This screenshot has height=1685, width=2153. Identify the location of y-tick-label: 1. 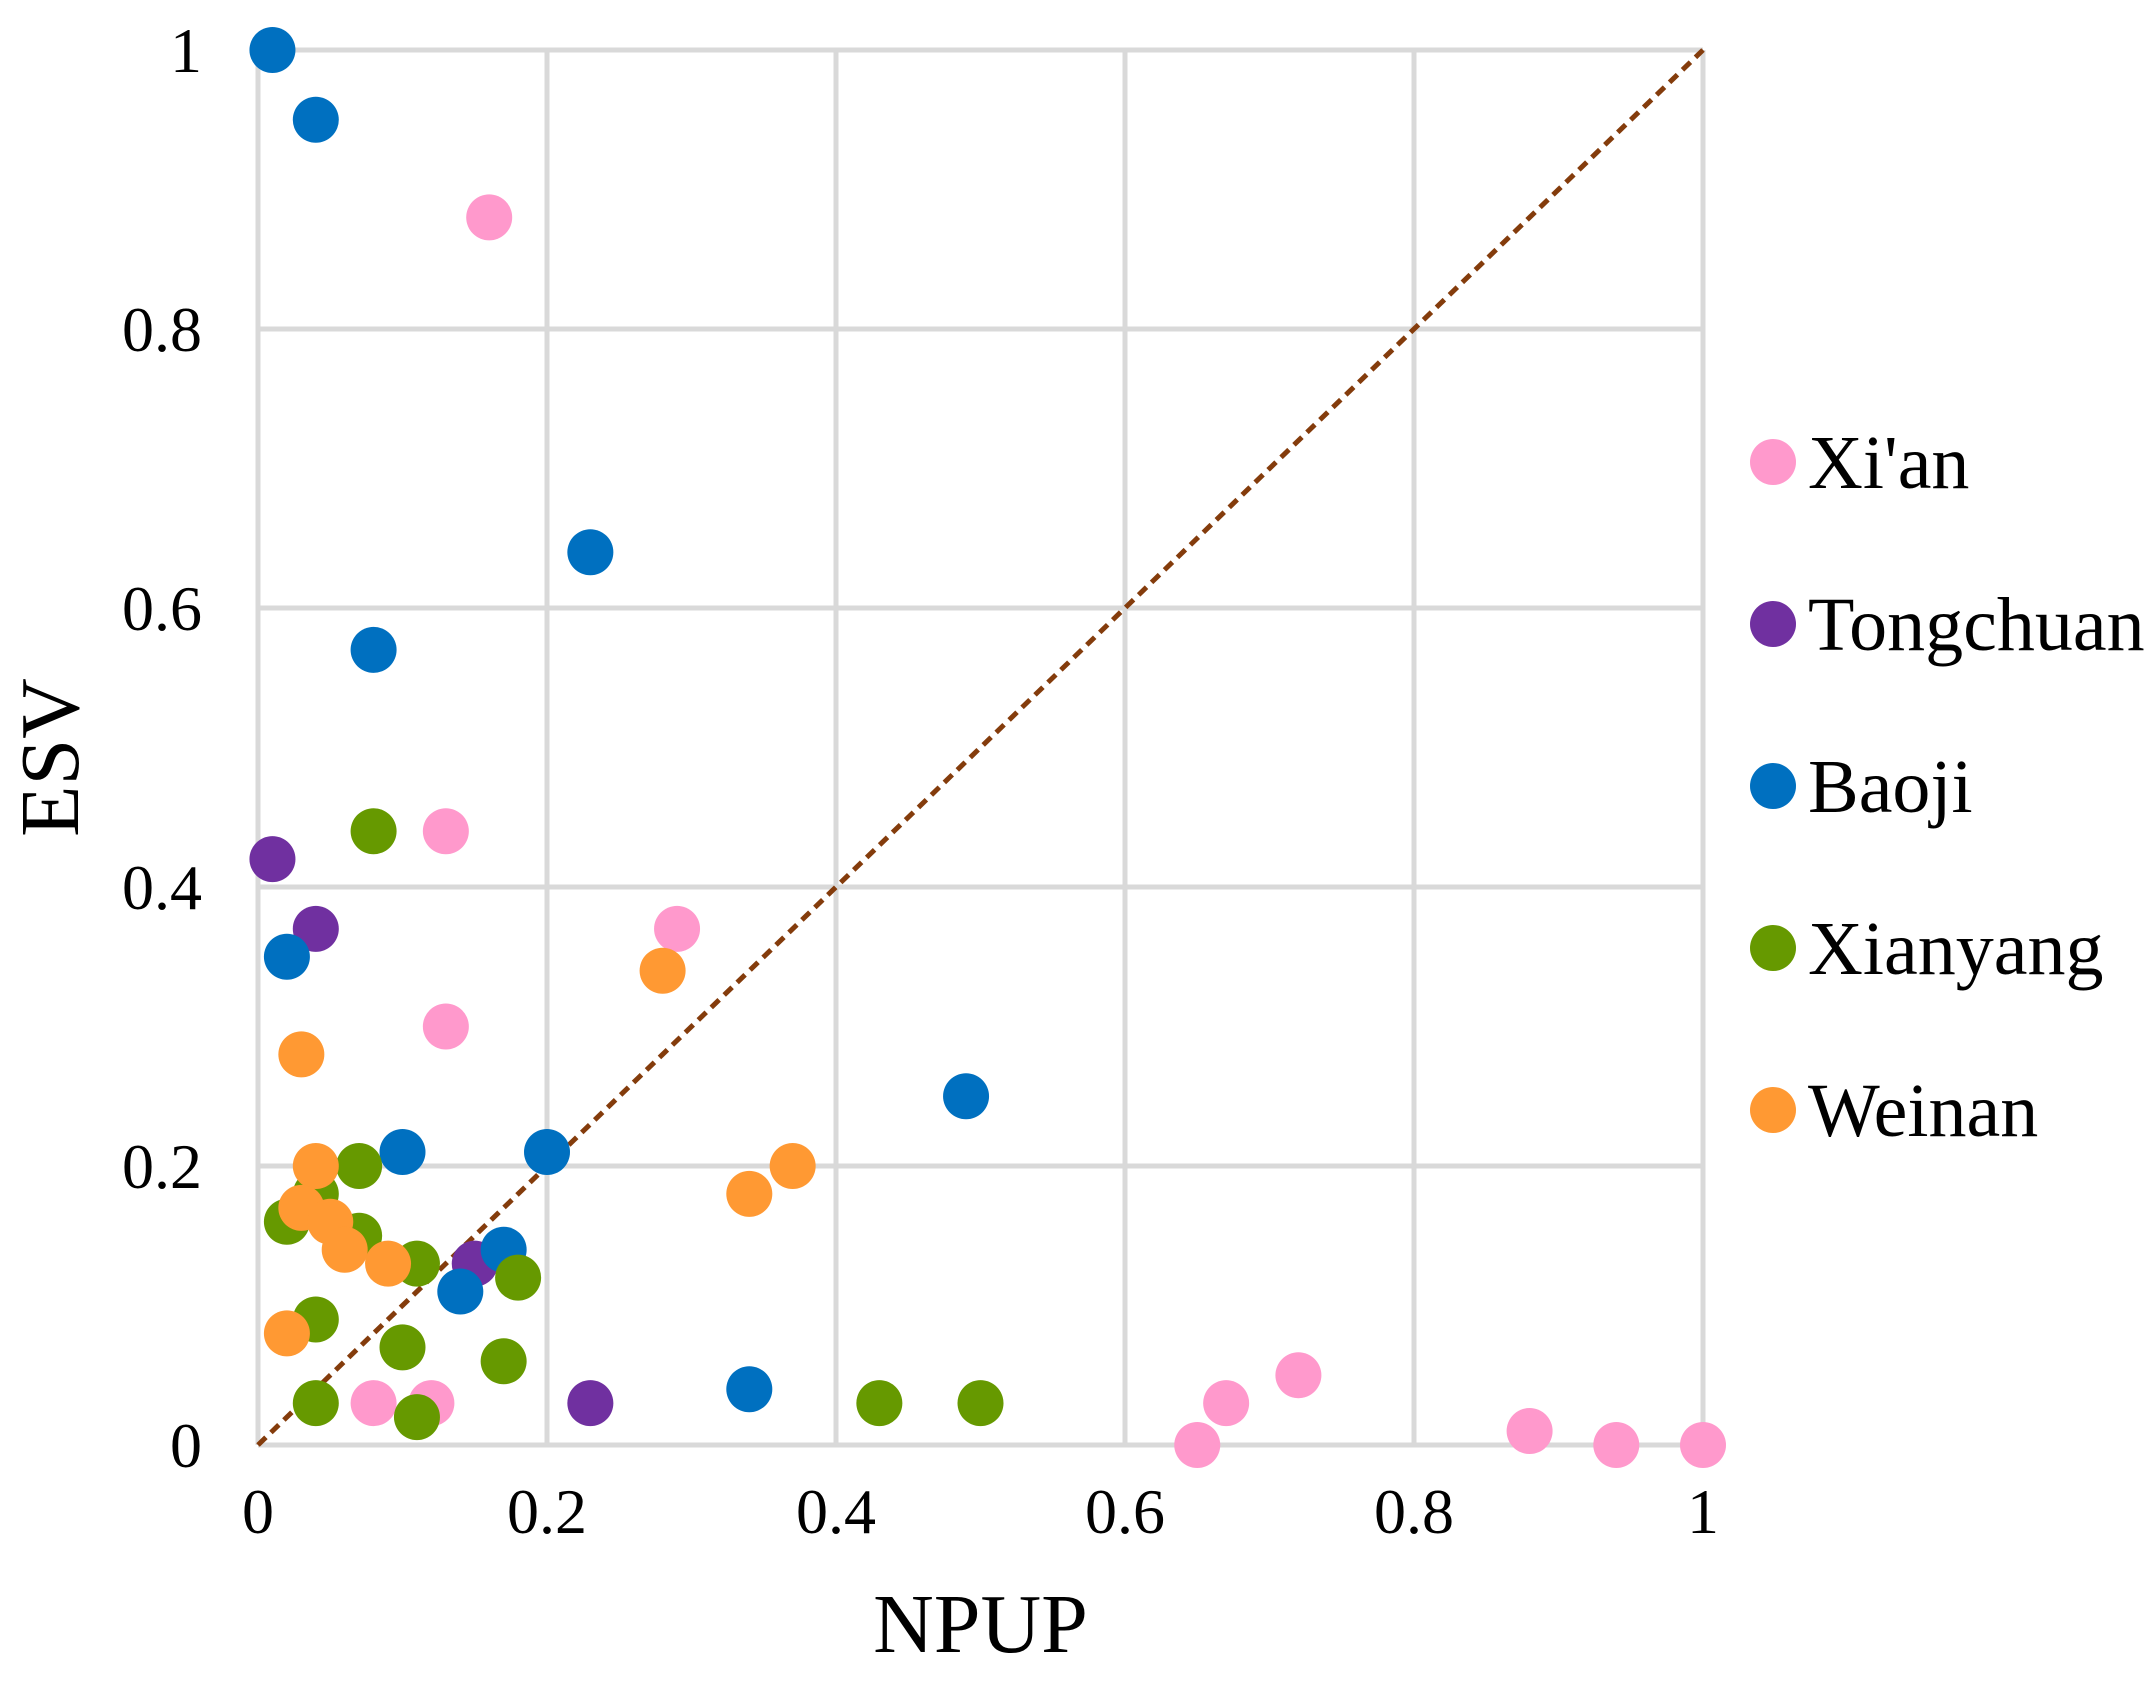
(186, 50).